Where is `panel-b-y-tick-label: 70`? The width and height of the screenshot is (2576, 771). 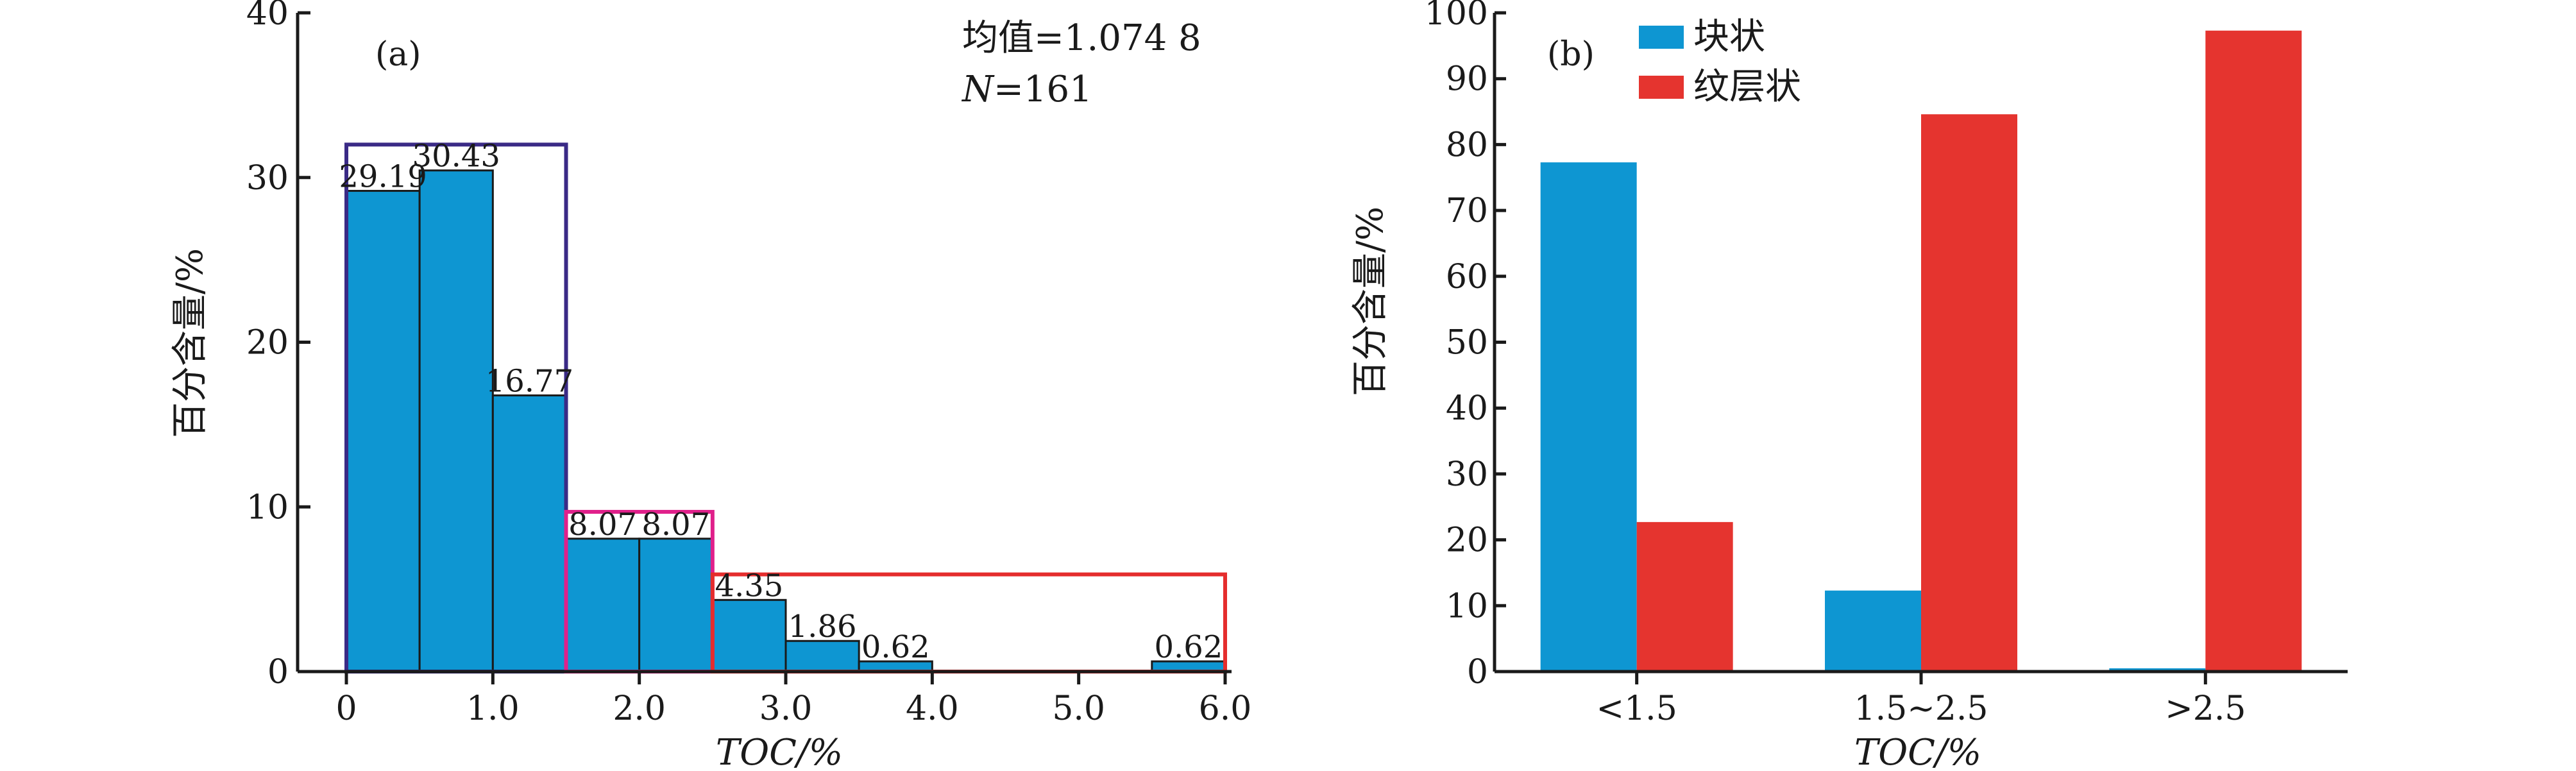
panel-b-y-tick-label: 70 is located at coordinates (1467, 211).